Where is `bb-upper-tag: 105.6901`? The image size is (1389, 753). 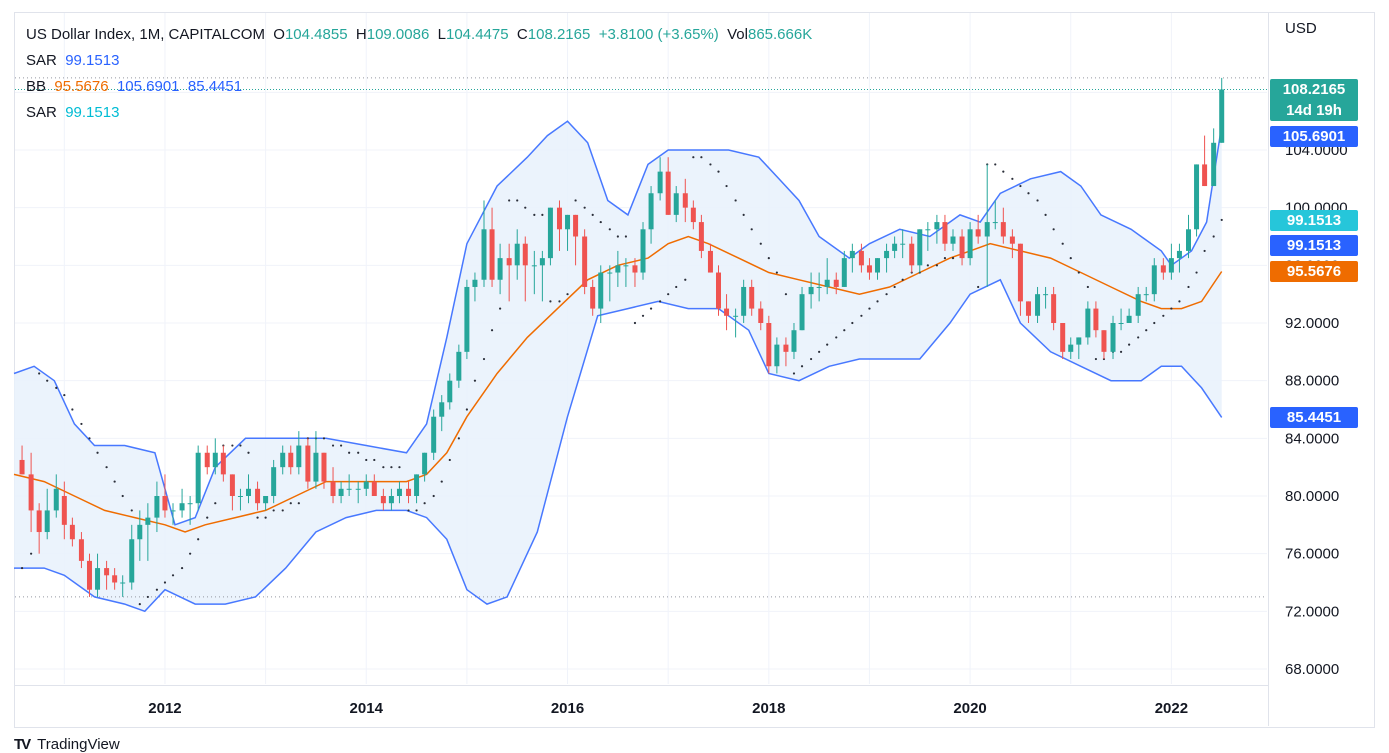
bb-upper-tag: 105.6901 is located at coordinates (1314, 136).